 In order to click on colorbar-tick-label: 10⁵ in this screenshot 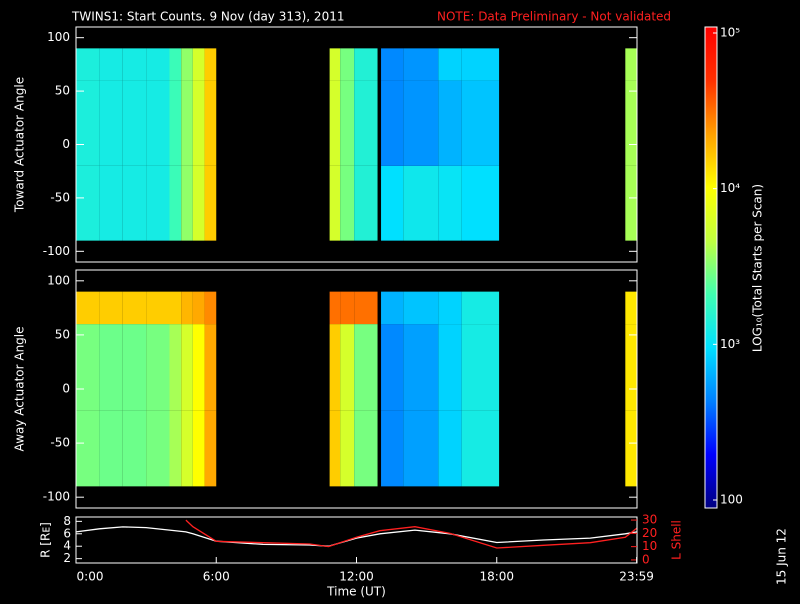, I will do `click(730, 33)`.